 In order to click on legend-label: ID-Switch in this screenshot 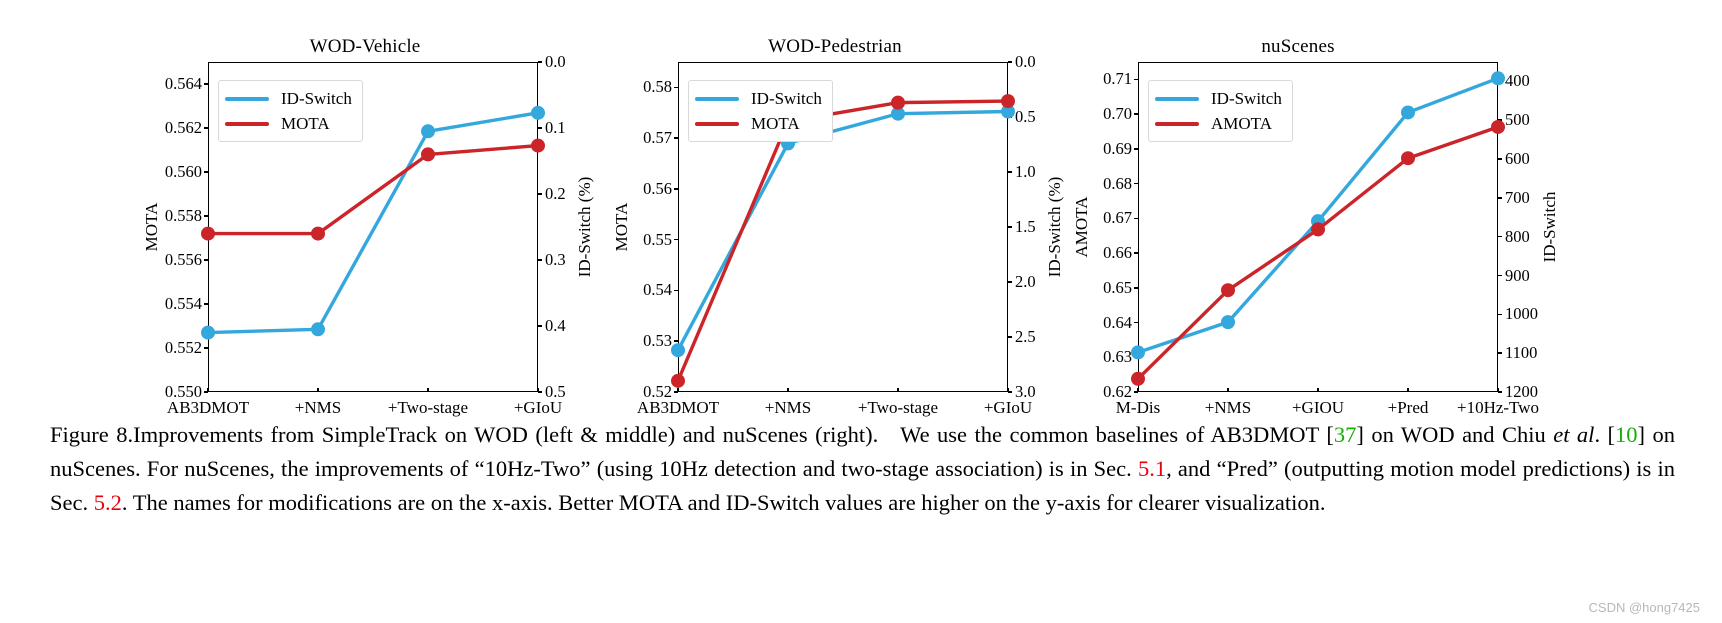, I will do `click(1246, 98)`.